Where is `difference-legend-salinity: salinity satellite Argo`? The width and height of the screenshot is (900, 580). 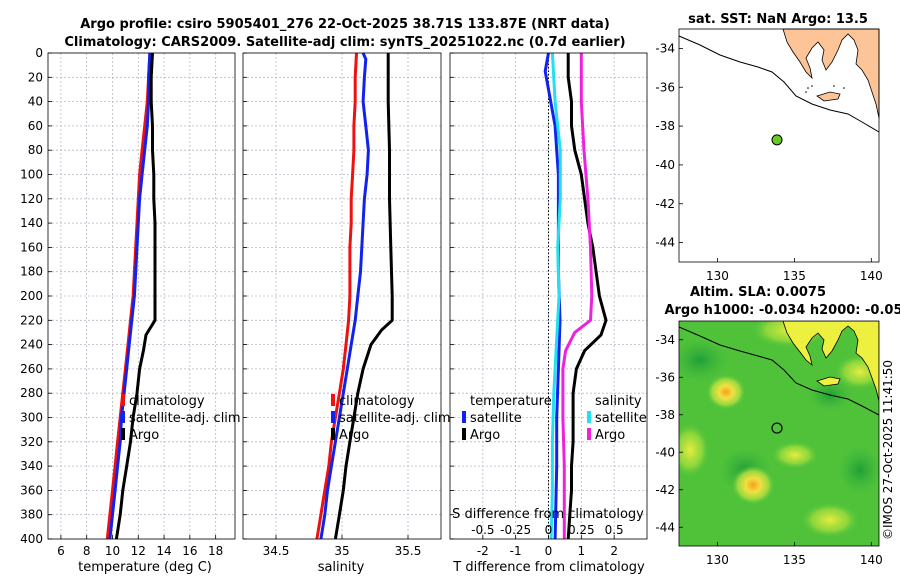
difference-legend-salinity: salinity satellite Argo is located at coordinates (617, 418).